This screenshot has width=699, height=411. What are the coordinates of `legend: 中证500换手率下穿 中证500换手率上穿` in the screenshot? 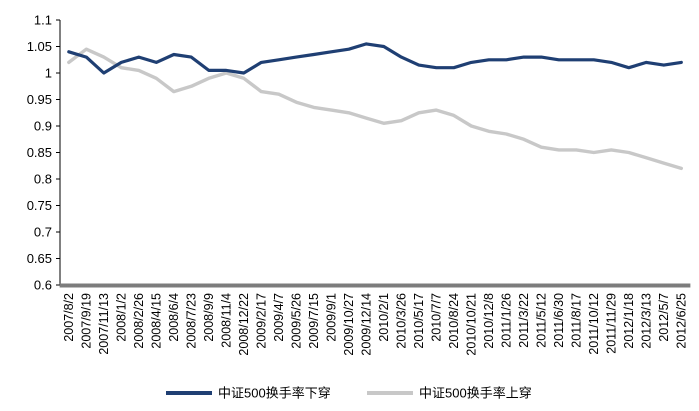 It's located at (349, 393).